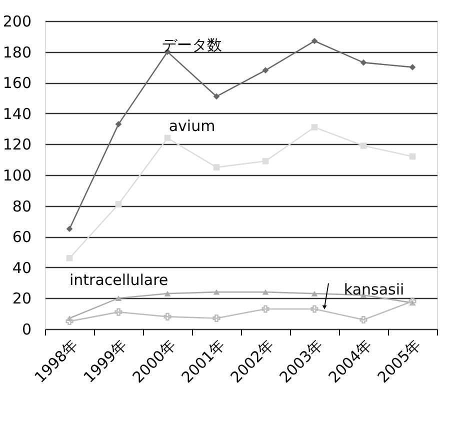 This screenshot has width=468, height=421. What do you see at coordinates (192, 126) in the screenshot?
I see `series-label: avium` at bounding box center [192, 126].